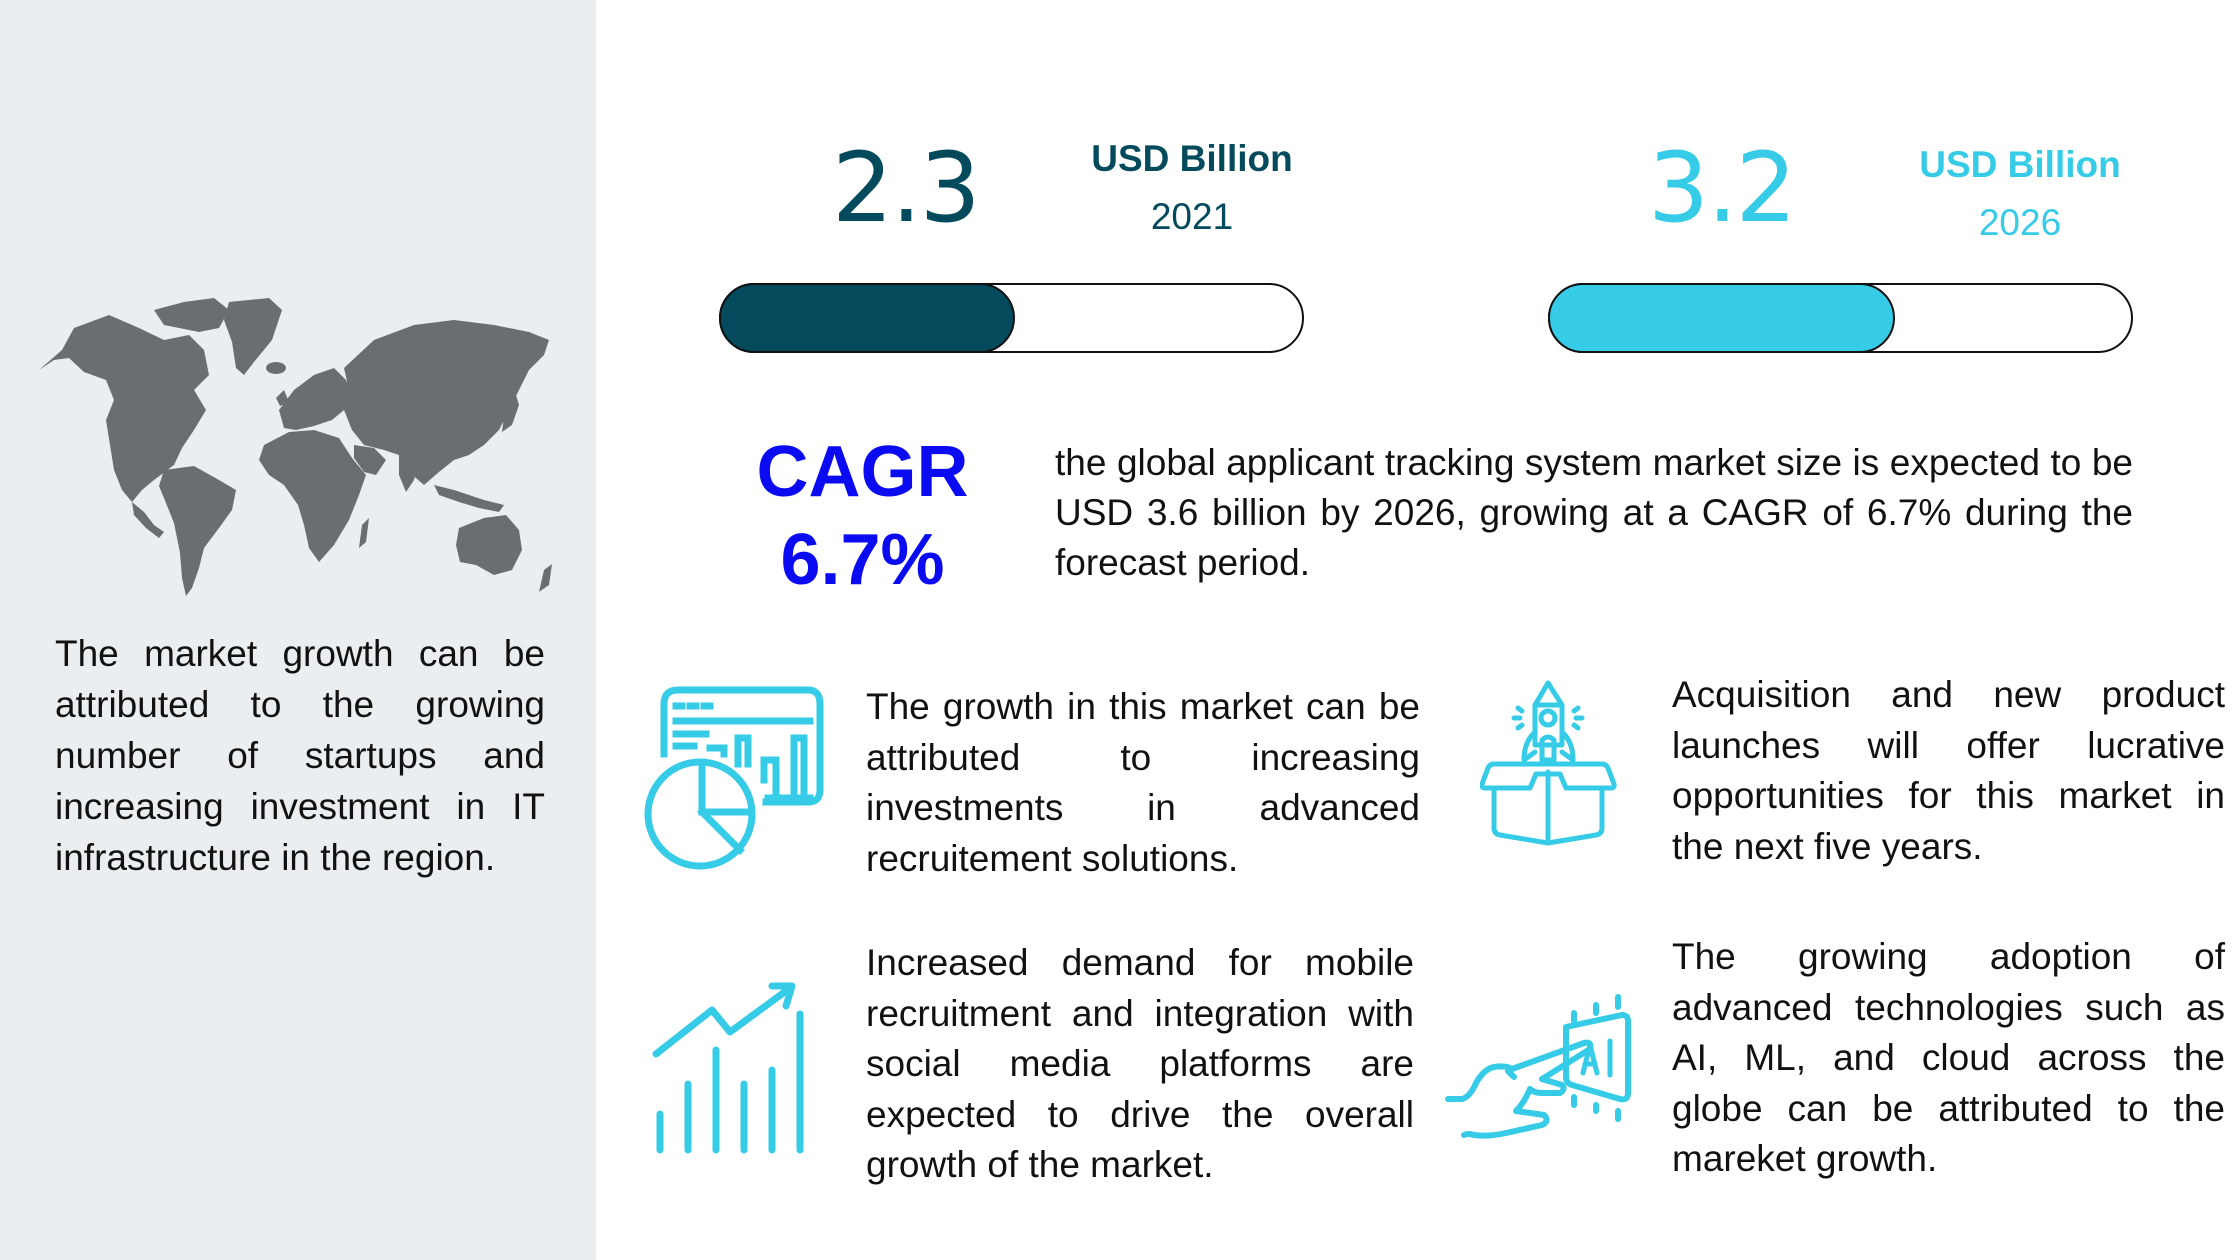 The width and height of the screenshot is (2240, 1260). I want to click on metric-2021-value: 2.3, so click(906, 188).